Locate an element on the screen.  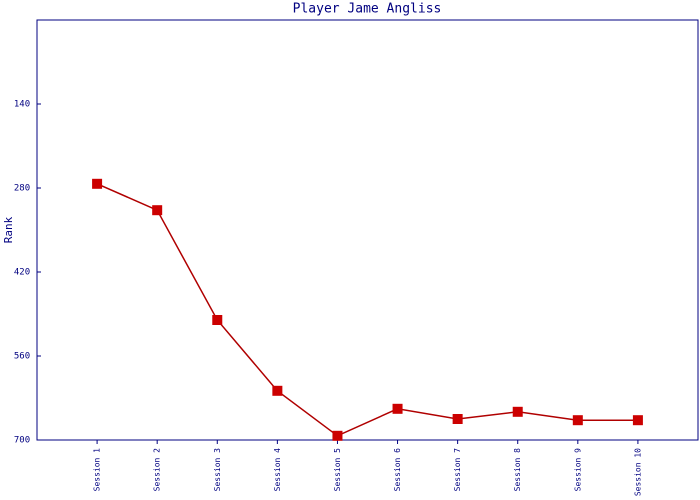
x-tick-label: Session 3 is located at coordinates (217, 470).